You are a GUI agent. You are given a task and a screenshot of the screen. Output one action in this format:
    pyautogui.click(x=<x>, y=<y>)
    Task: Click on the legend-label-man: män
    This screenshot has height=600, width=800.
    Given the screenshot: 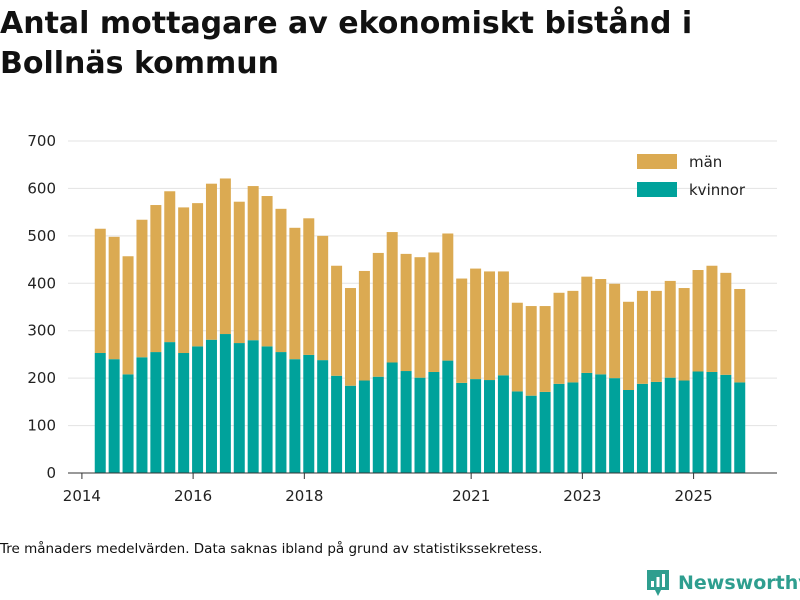 What is the action you would take?
    pyautogui.click(x=705, y=162)
    